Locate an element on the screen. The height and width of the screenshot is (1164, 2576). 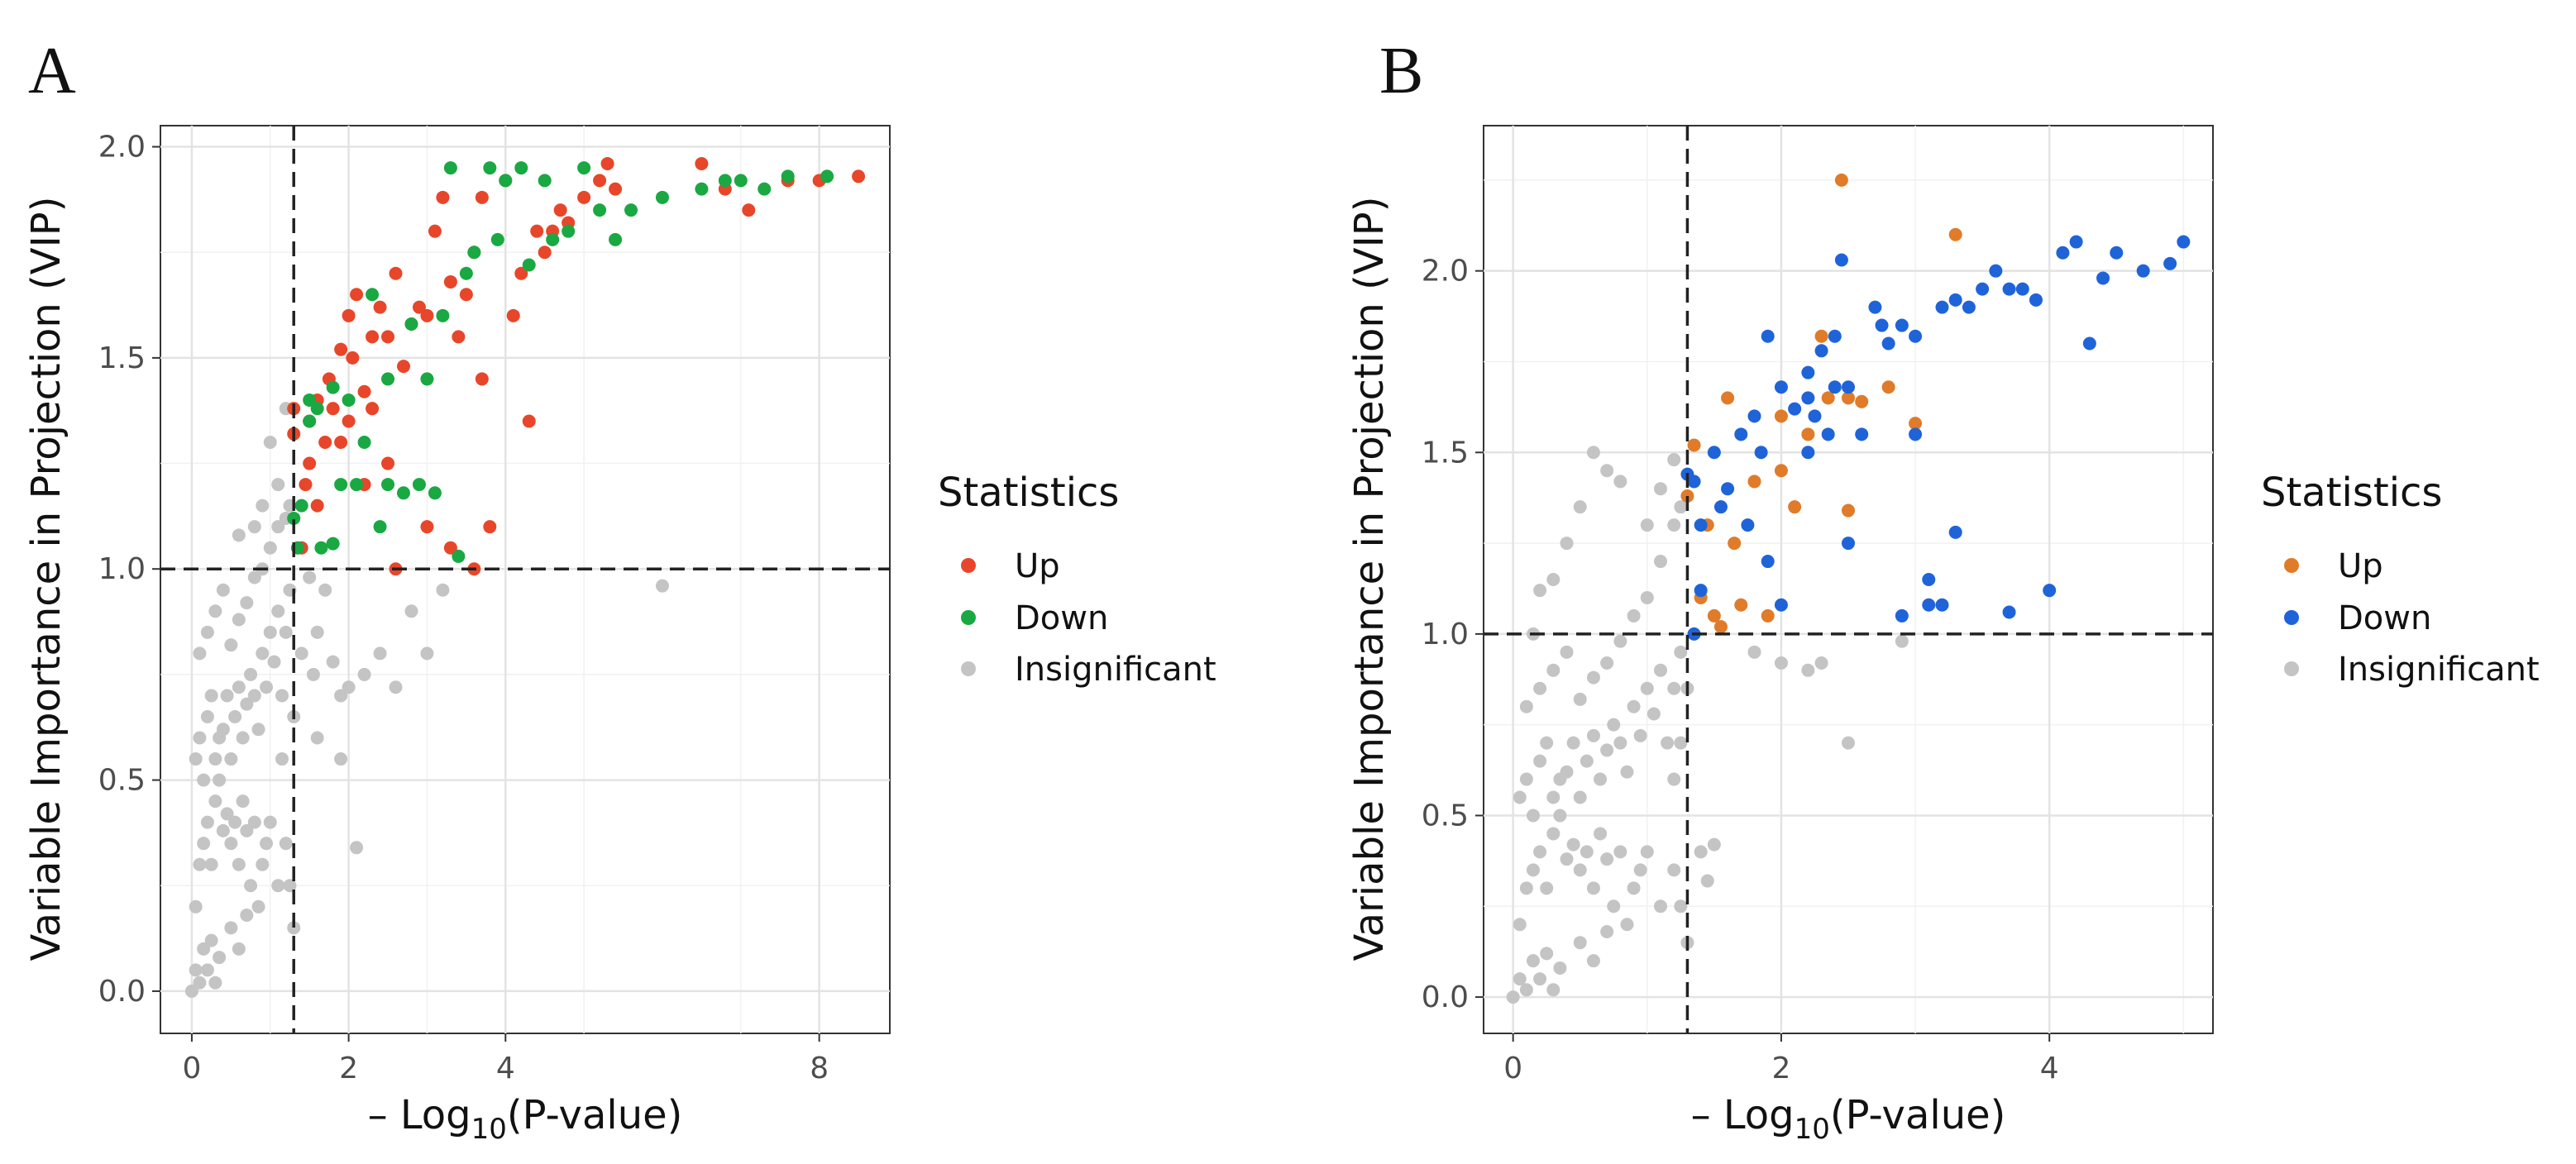
panel-b-legend-label-down: Down is located at coordinates (2384, 618).